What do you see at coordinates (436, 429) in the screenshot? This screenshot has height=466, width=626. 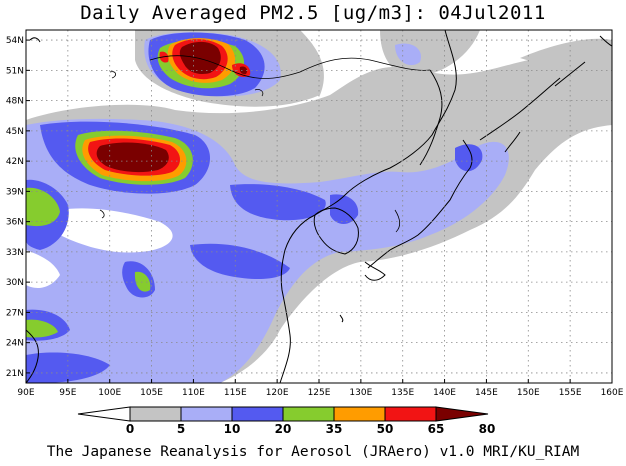 I see `colorbar-level-label: 65` at bounding box center [436, 429].